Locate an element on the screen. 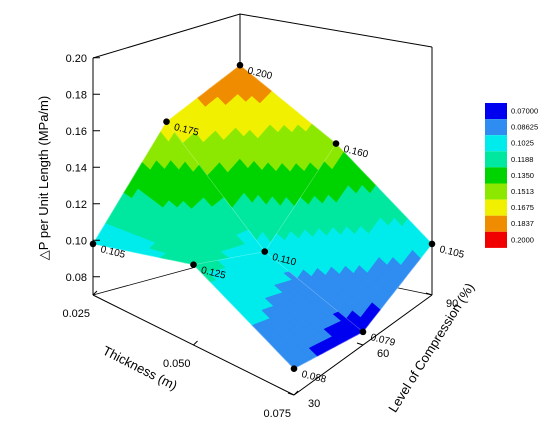 The image size is (550, 430). legend-label: 0.07000 is located at coordinates (524, 111).